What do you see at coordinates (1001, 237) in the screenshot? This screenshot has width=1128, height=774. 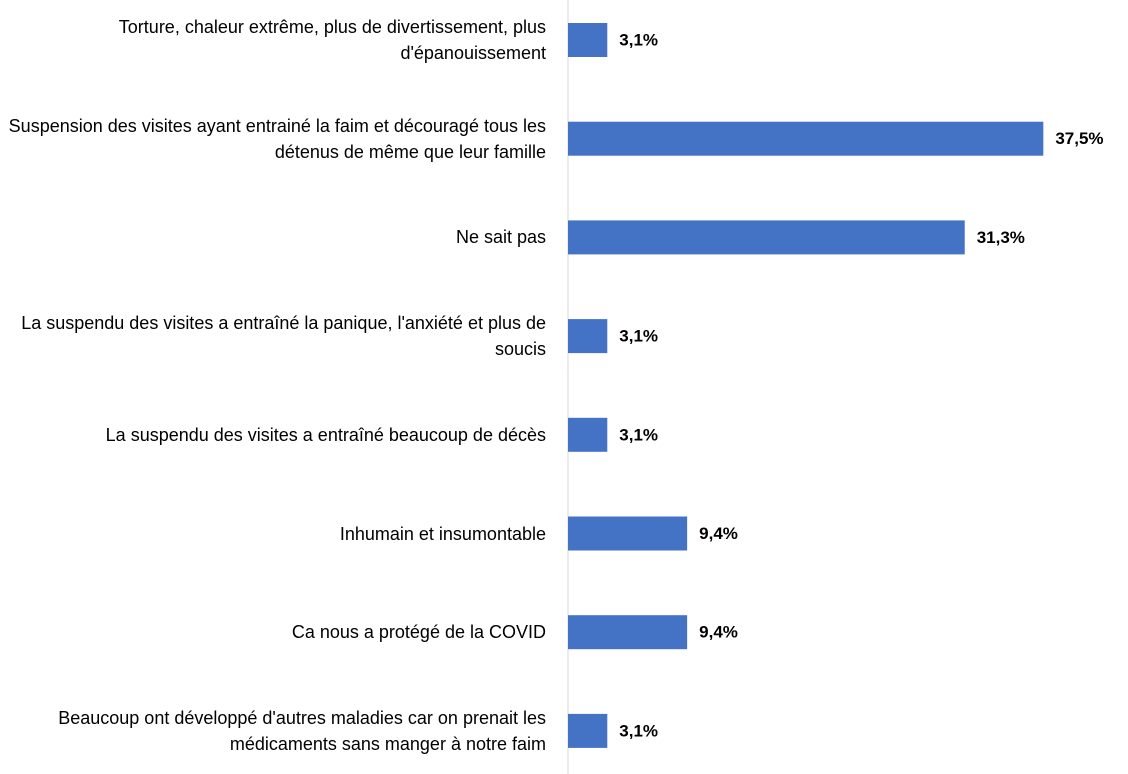 I see `value-label: 31,3%` at bounding box center [1001, 237].